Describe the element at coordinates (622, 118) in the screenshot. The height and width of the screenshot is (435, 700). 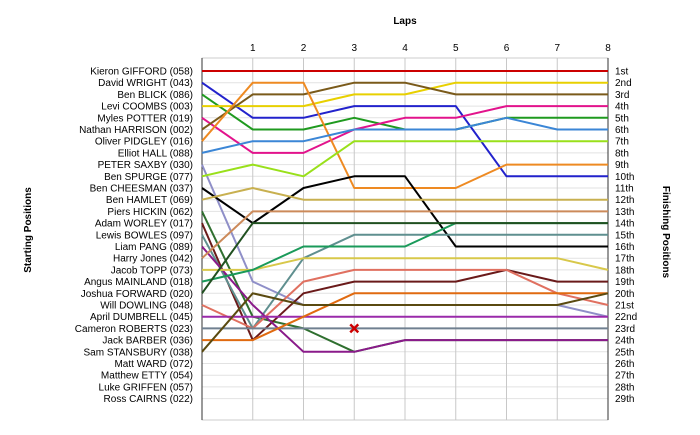
I see `finishing-position-label: 5th` at that location.